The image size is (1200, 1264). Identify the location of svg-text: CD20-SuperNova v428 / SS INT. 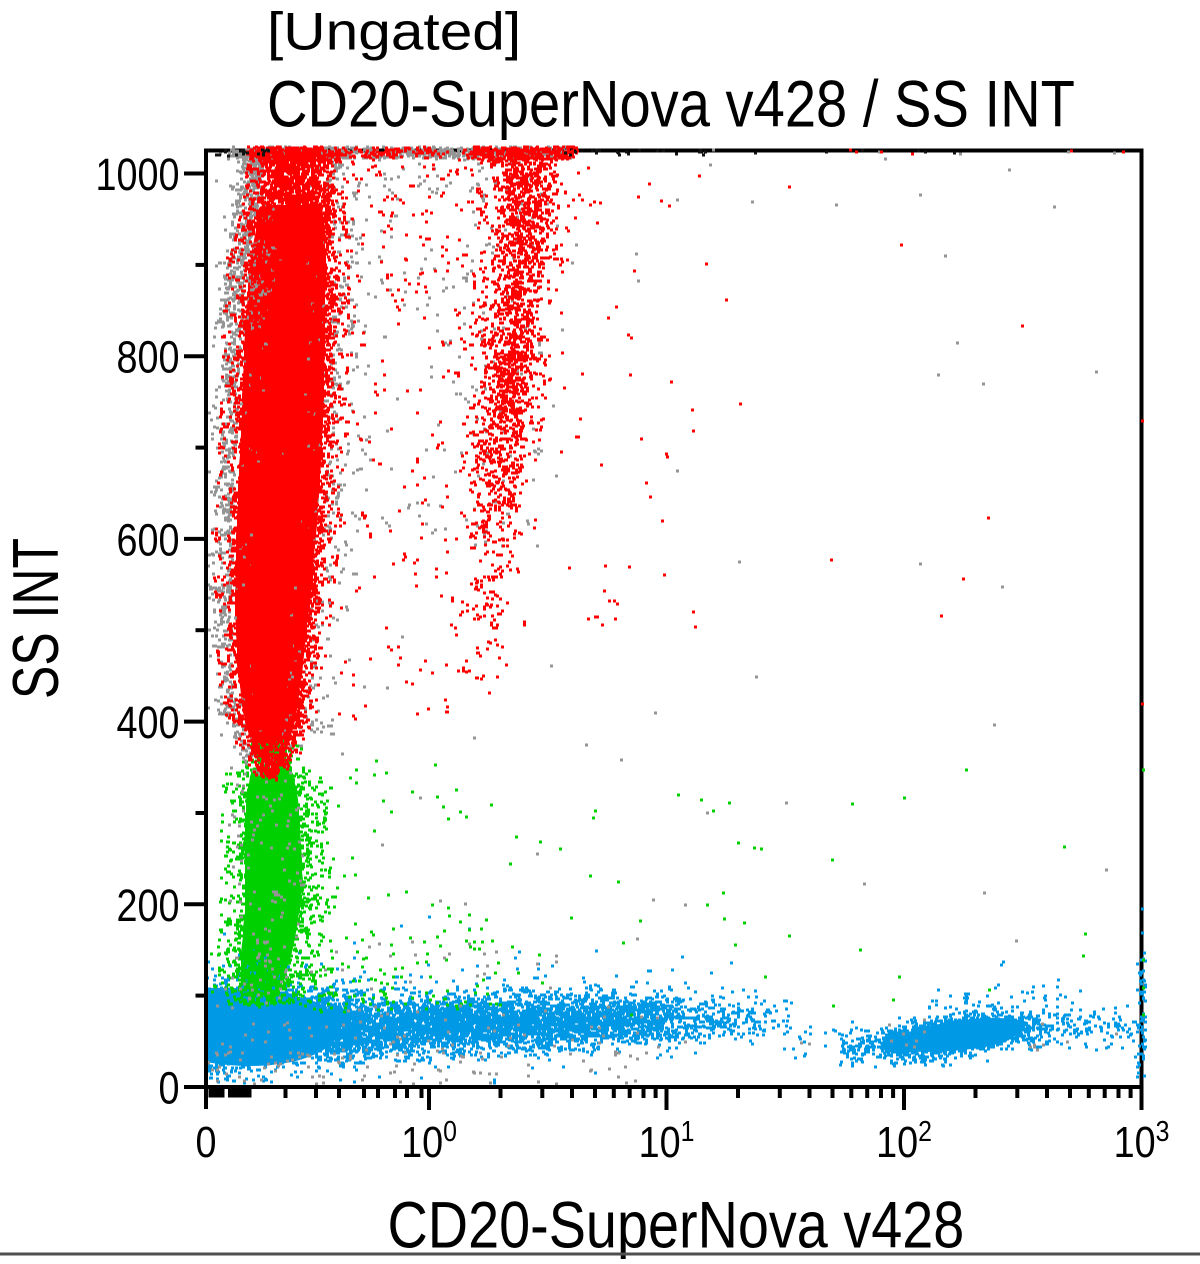
(671, 103).